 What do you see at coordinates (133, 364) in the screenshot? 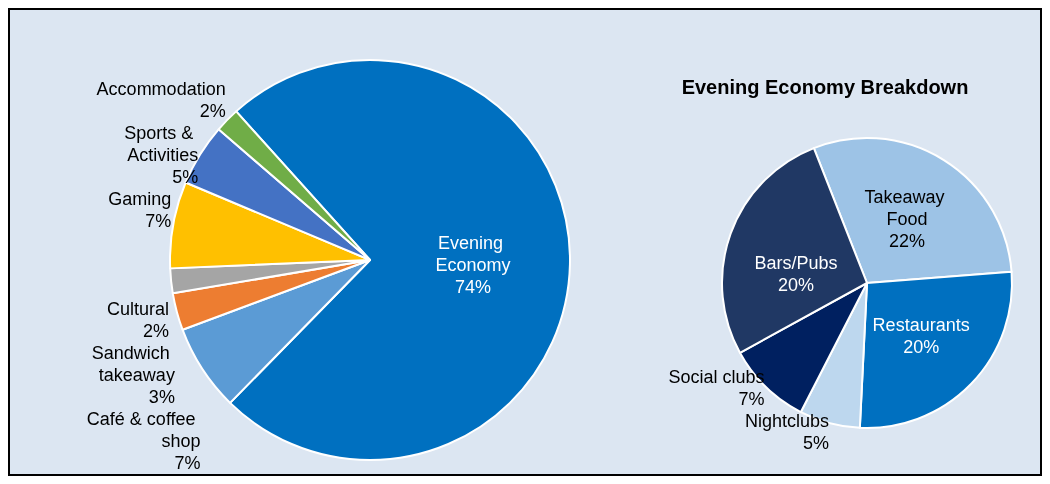
I see `slice-label: Sandwich takeaway` at bounding box center [133, 364].